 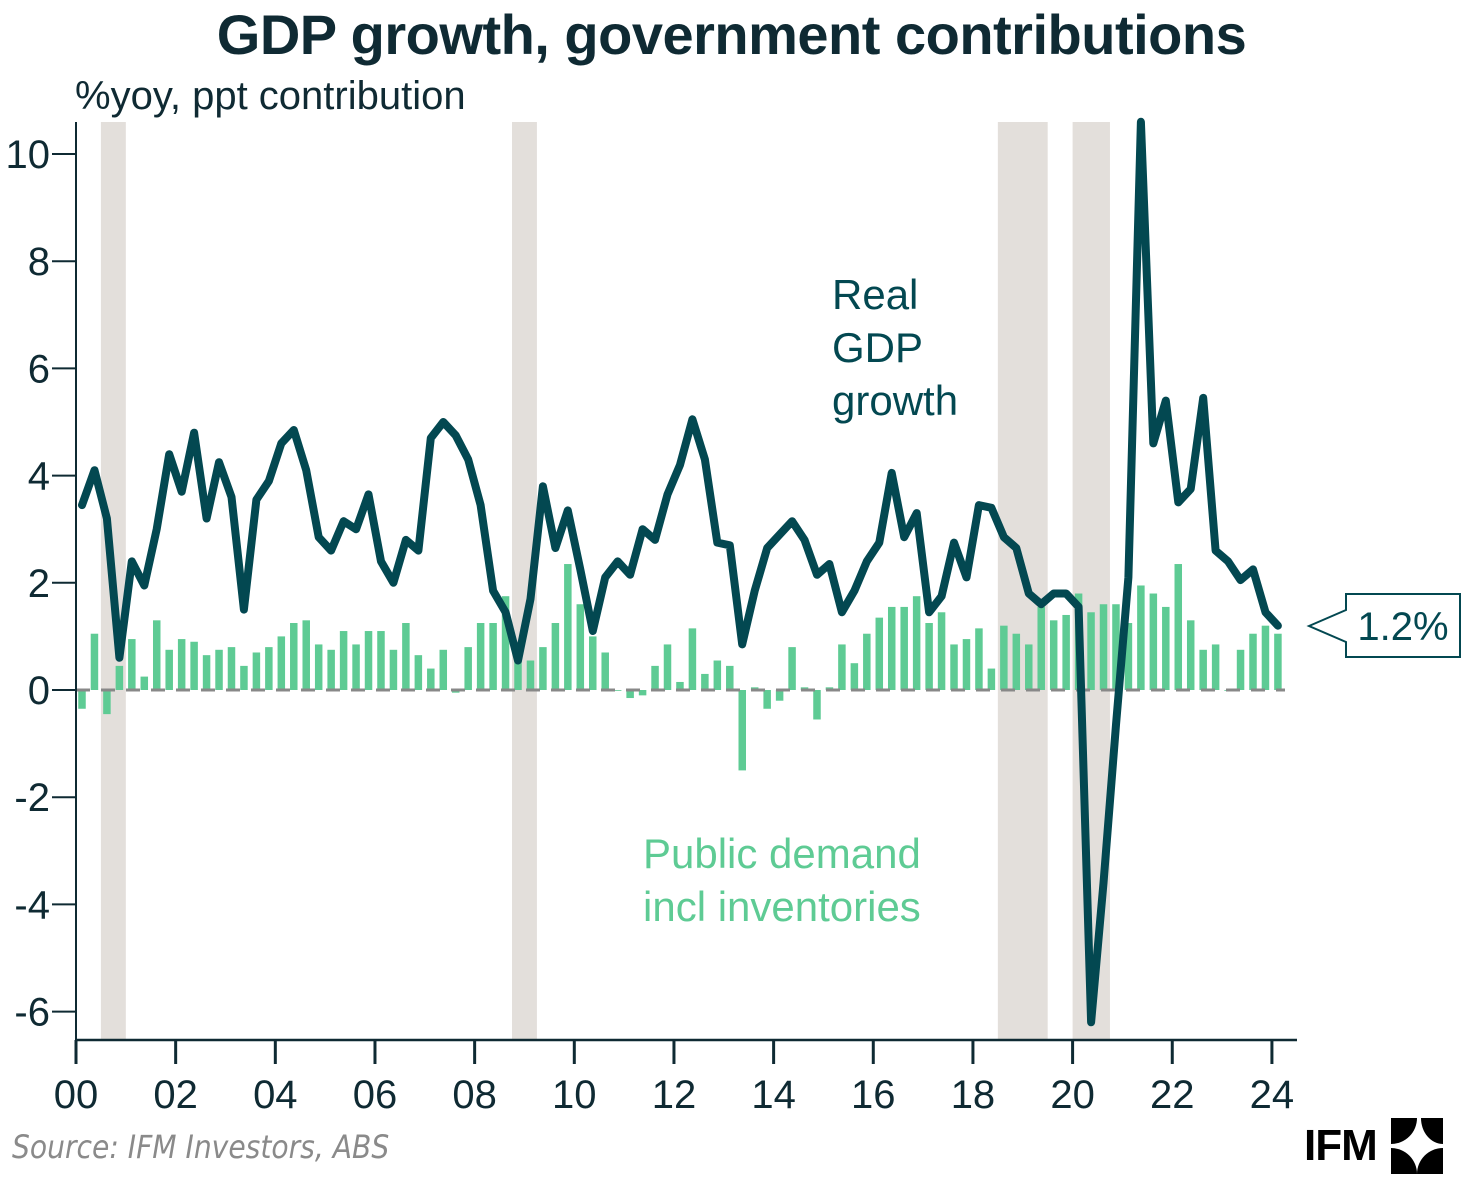 I want to click on x-tick-label: 12, so click(x=674, y=1095).